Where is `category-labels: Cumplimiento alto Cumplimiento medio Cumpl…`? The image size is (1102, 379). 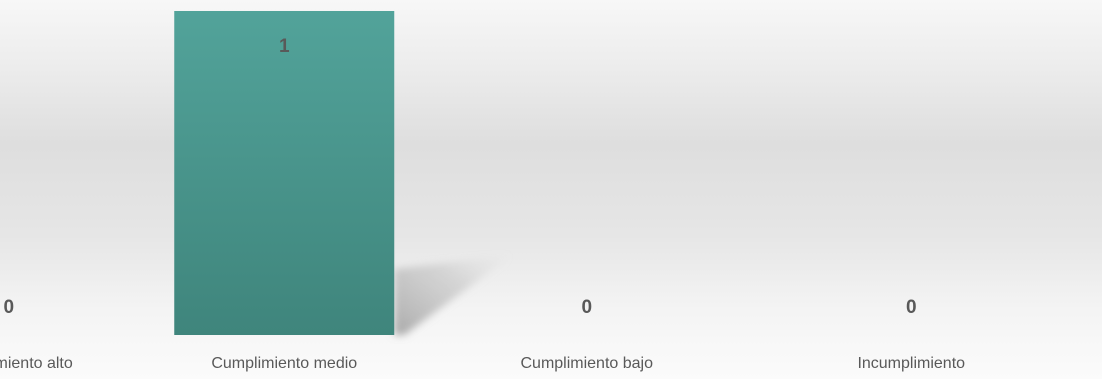
category-labels: Cumplimiento alto Cumplimiento medio Cumpl… is located at coordinates (482, 363).